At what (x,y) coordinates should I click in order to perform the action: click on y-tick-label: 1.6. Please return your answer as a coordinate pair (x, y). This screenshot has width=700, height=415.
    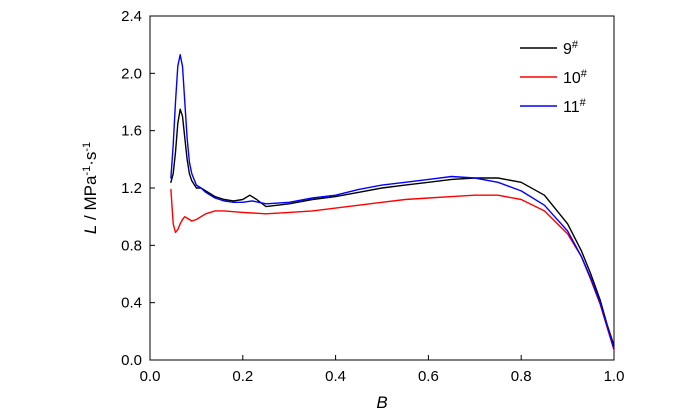
    Looking at the image, I should click on (131, 131).